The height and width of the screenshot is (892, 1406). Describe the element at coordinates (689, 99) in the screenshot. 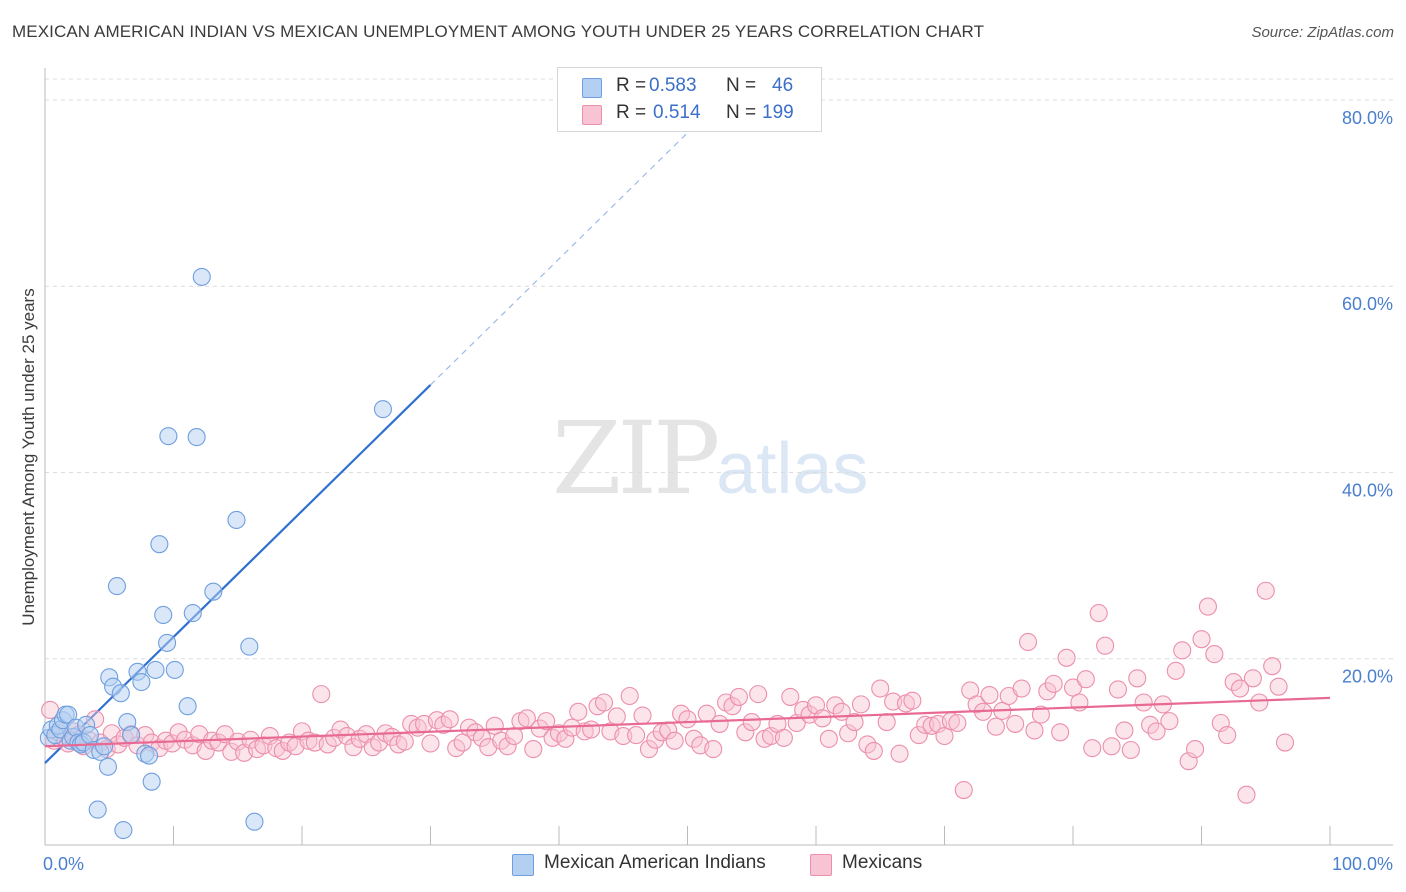

I see `correlation-legend: R = 0.583 N = 46 R = 0.514 N = 199` at that location.